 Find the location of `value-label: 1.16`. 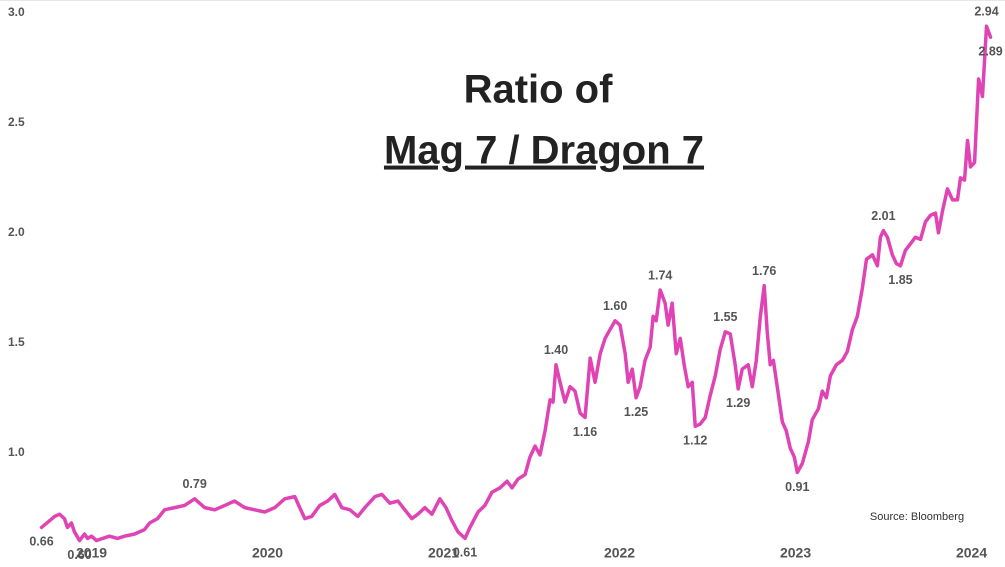

value-label: 1.16 is located at coordinates (585, 432).